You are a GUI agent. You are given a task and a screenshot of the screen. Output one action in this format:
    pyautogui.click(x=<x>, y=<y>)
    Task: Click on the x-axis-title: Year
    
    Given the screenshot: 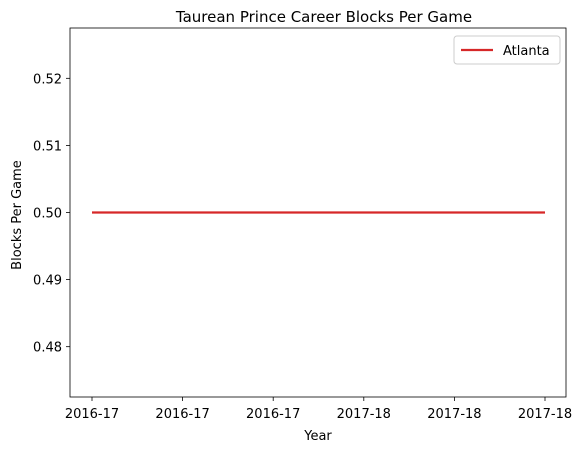 What is the action you would take?
    pyautogui.click(x=317, y=436)
    